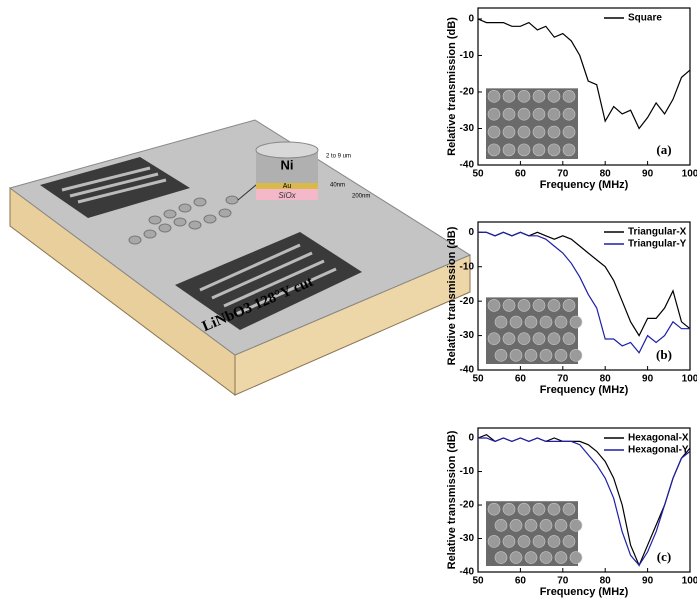 The image size is (697, 606). I want to click on siox-layer, so click(287, 194).